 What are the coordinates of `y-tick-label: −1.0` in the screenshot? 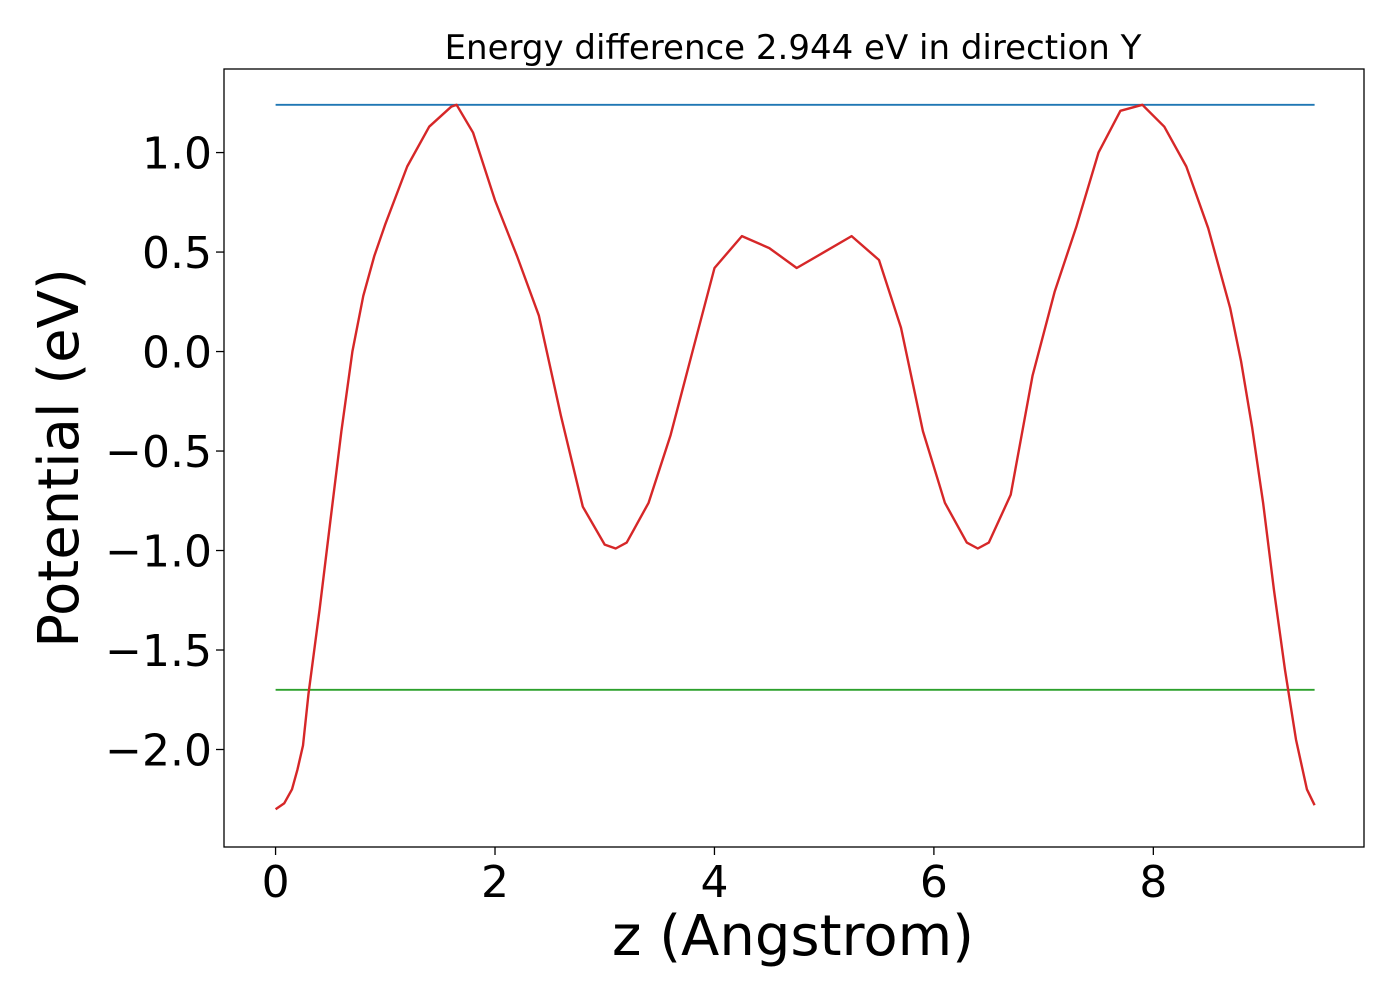 It's located at (158, 552).